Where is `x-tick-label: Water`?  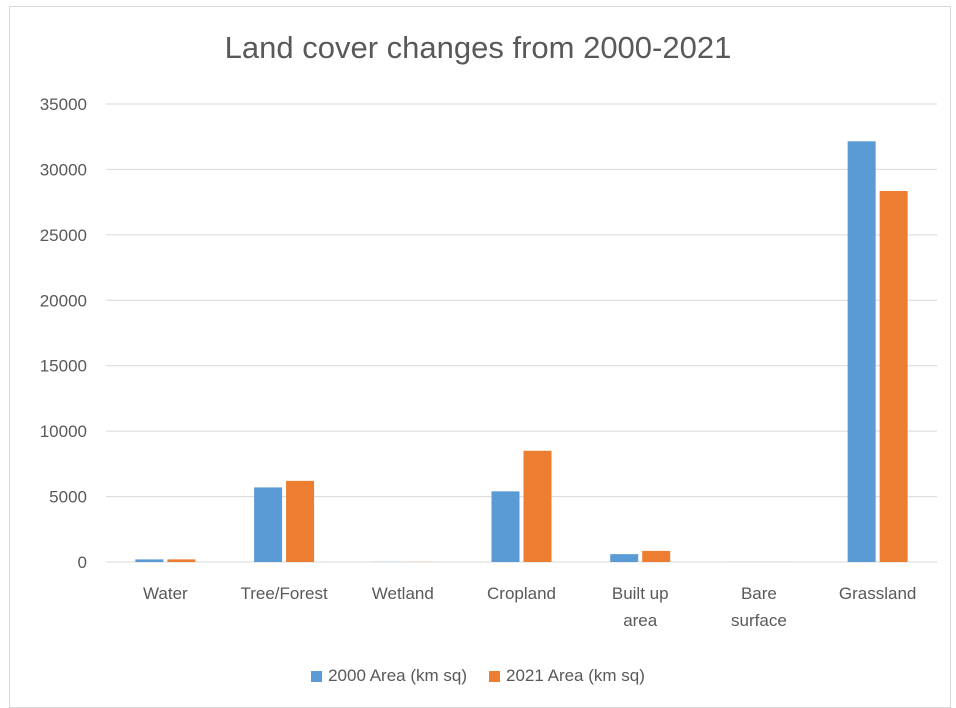
x-tick-label: Water is located at coordinates (165, 593).